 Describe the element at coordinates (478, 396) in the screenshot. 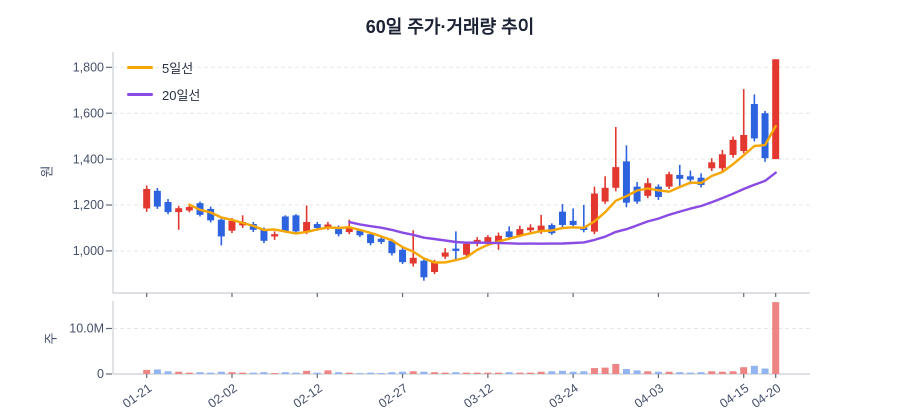

I see `svg-text: 03-12` at that location.